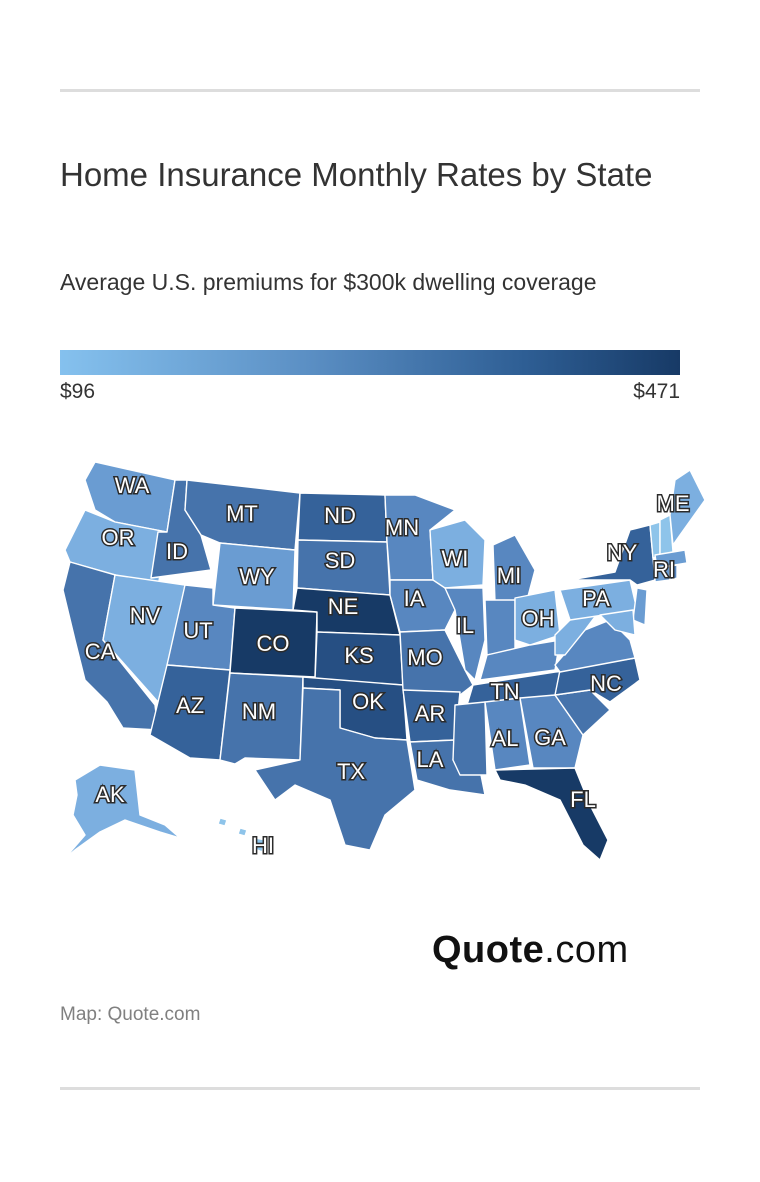 This screenshot has width=760, height=1182. I want to click on state-label-pa: PA, so click(596, 598).